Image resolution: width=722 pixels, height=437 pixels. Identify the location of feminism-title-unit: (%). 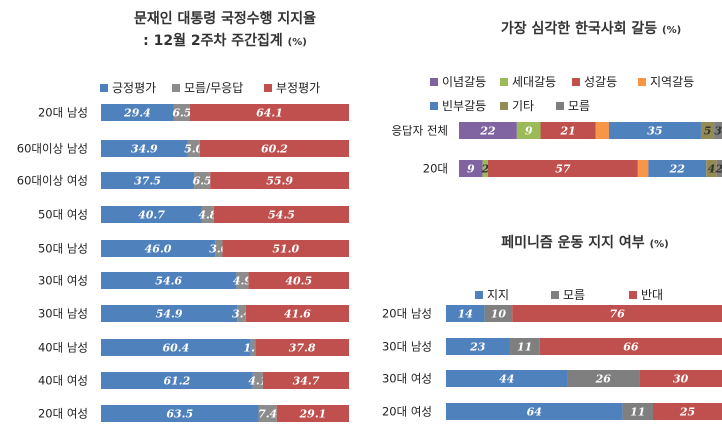
(659, 244).